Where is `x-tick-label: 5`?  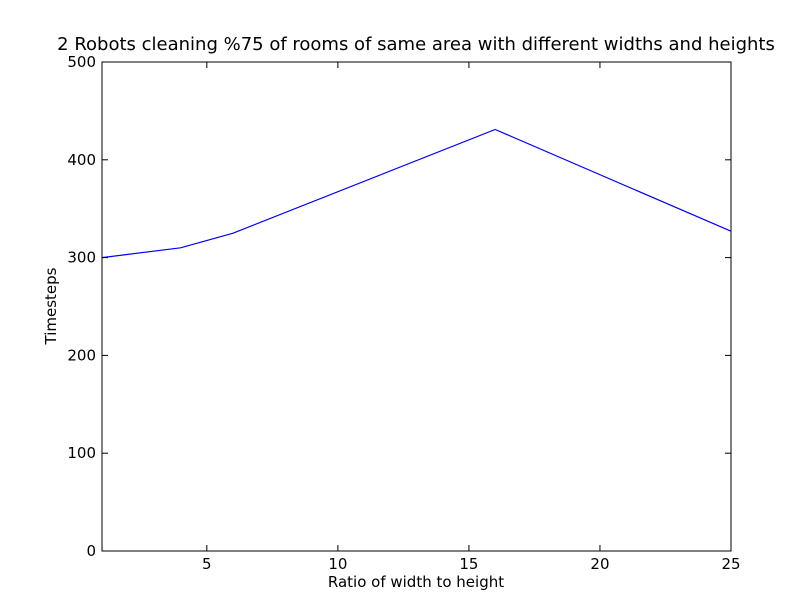 x-tick-label: 5 is located at coordinates (207, 564).